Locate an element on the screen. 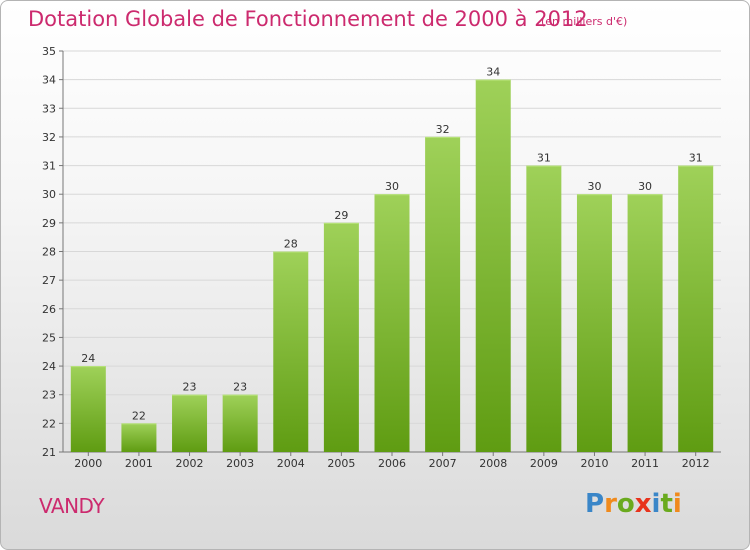  y-tick-label: 30 is located at coordinates (49, 194).